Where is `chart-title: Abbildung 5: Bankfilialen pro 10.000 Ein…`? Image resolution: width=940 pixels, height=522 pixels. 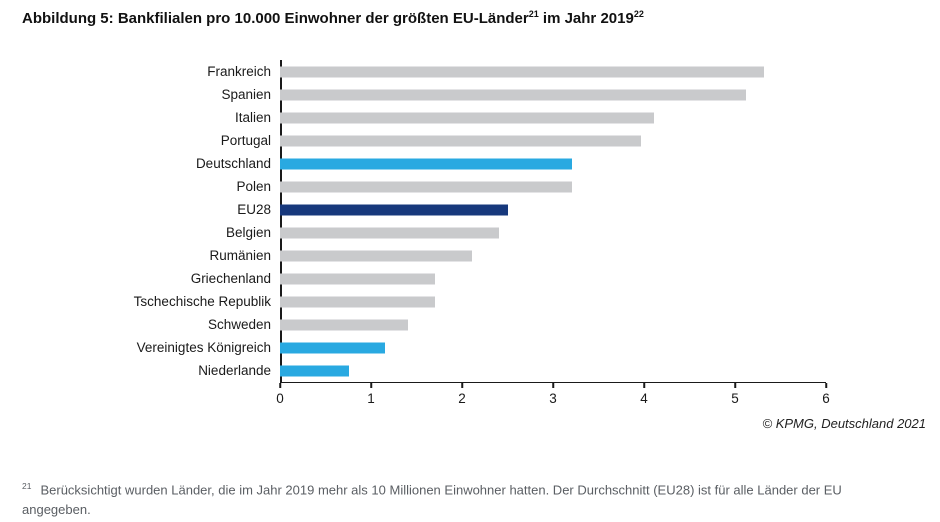
chart-title: Abbildung 5: Bankfilialen pro 10.000 Ein… is located at coordinates (333, 18).